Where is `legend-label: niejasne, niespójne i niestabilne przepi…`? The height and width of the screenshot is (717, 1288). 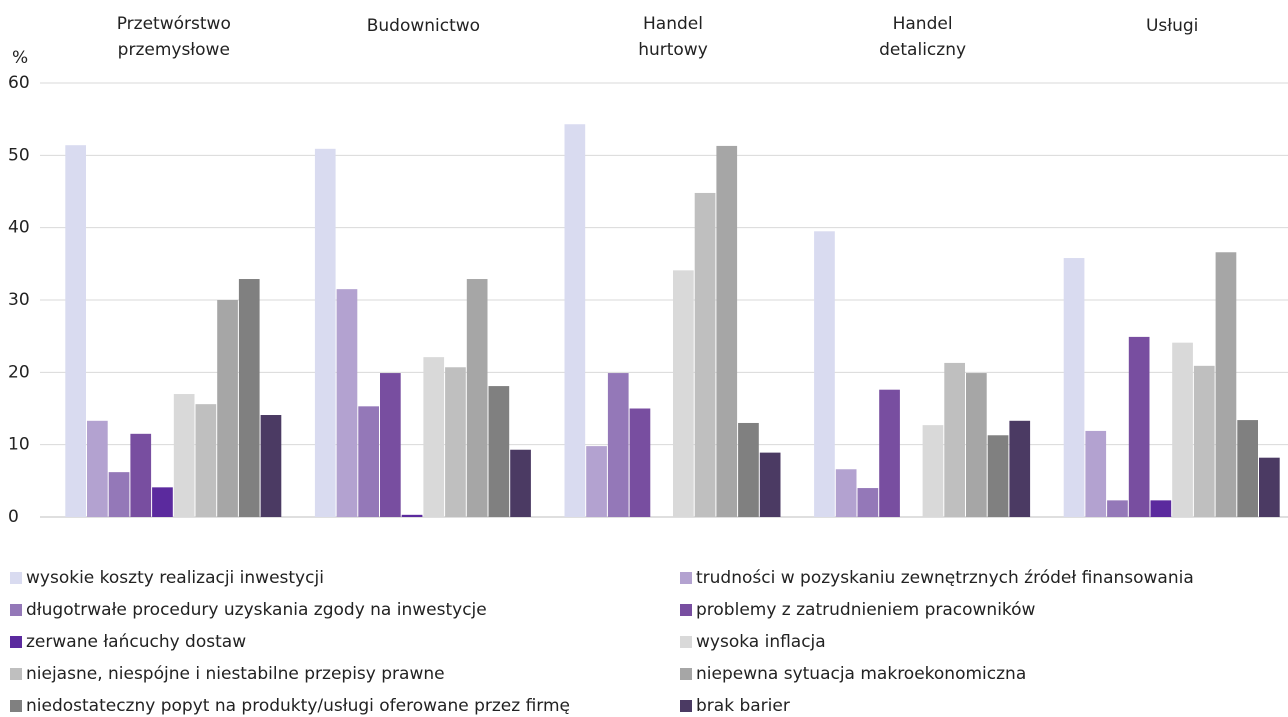 legend-label: niejasne, niespójne i niestabilne przepi… is located at coordinates (235, 674).